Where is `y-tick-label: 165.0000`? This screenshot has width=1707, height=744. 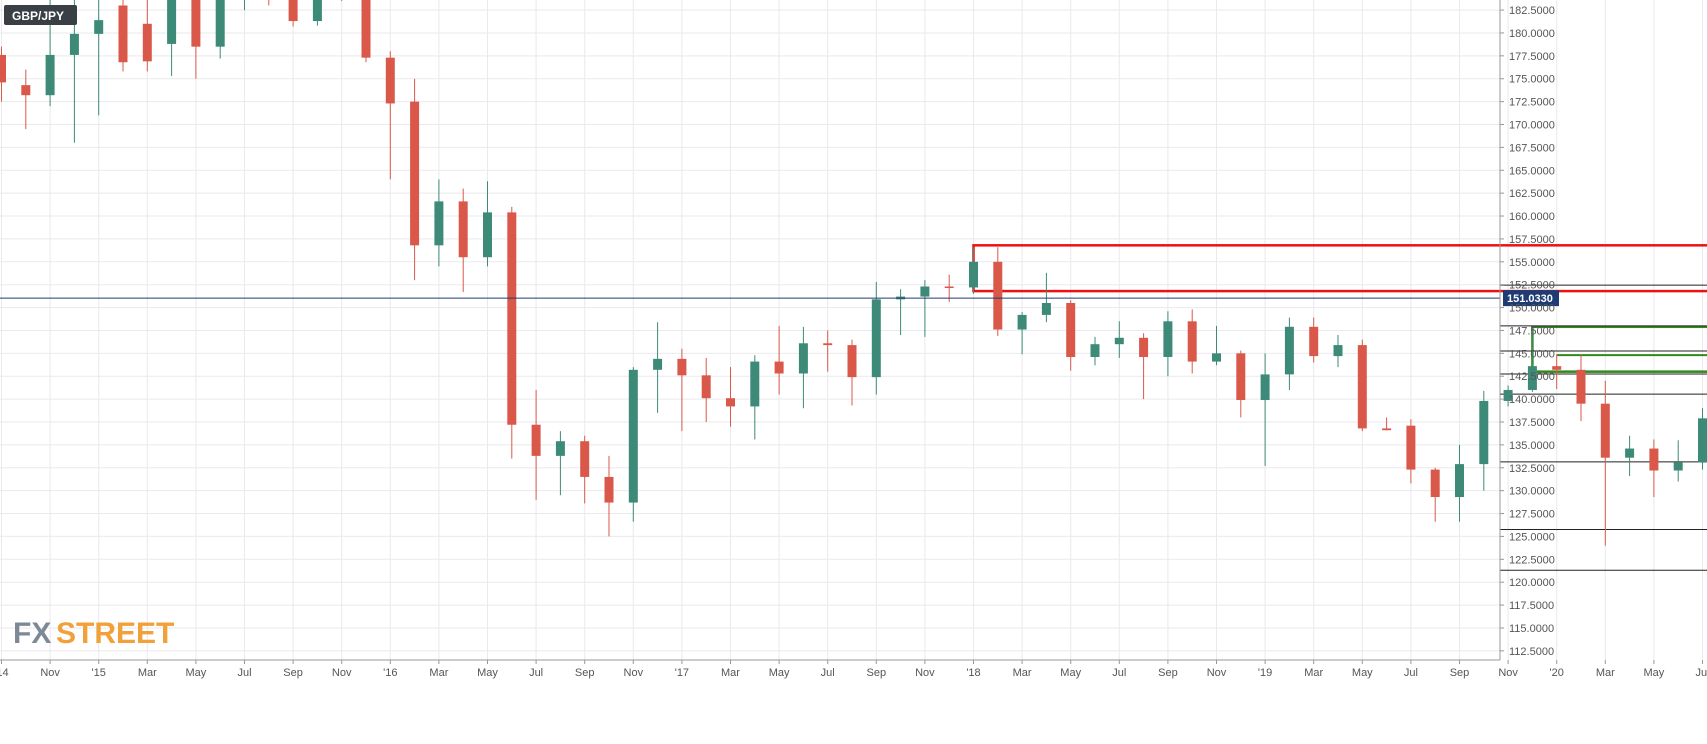 y-tick-label: 165.0000 is located at coordinates (1532, 171).